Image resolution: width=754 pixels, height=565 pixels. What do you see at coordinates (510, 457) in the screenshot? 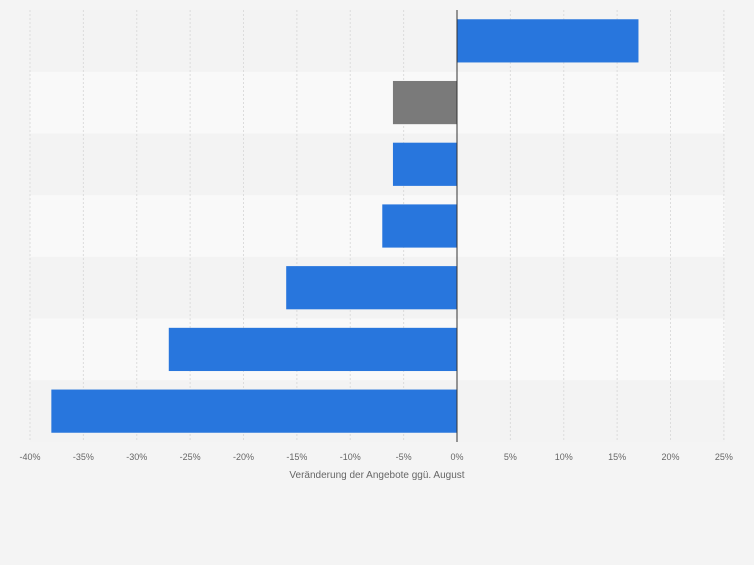
I see `x-tick-label: 5%` at bounding box center [510, 457].